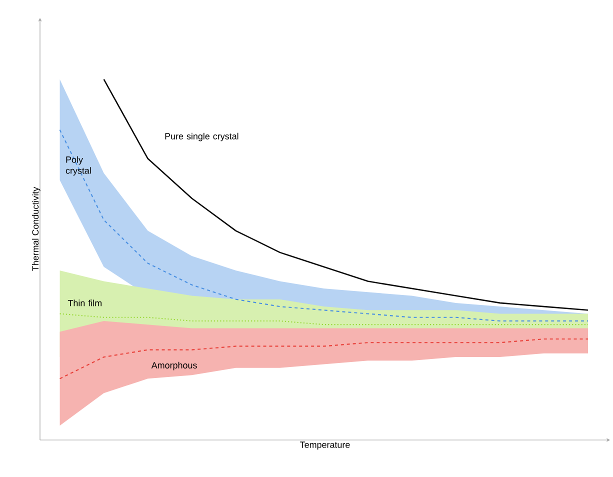  Describe the element at coordinates (36, 228) in the screenshot. I see `y-axis-title: Thermal Conductivity` at that location.